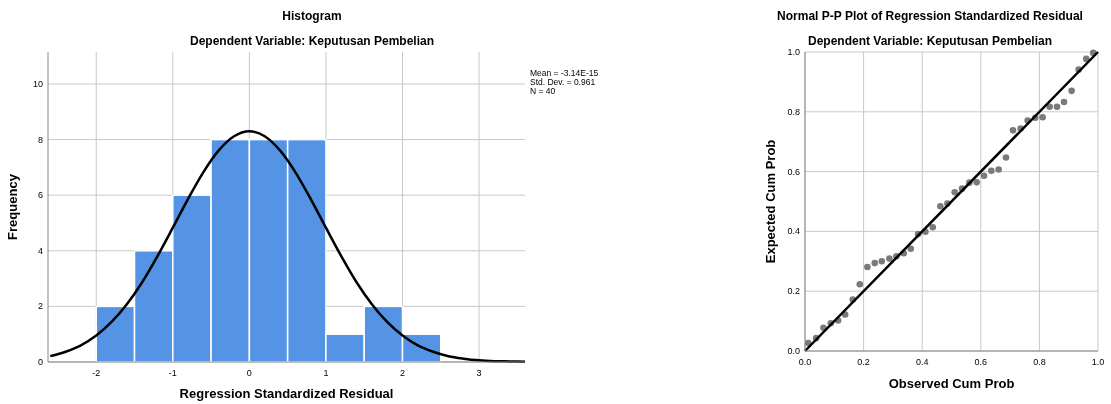 The image size is (1111, 404). I want to click on x-tick-label: 0.0, so click(805, 362).